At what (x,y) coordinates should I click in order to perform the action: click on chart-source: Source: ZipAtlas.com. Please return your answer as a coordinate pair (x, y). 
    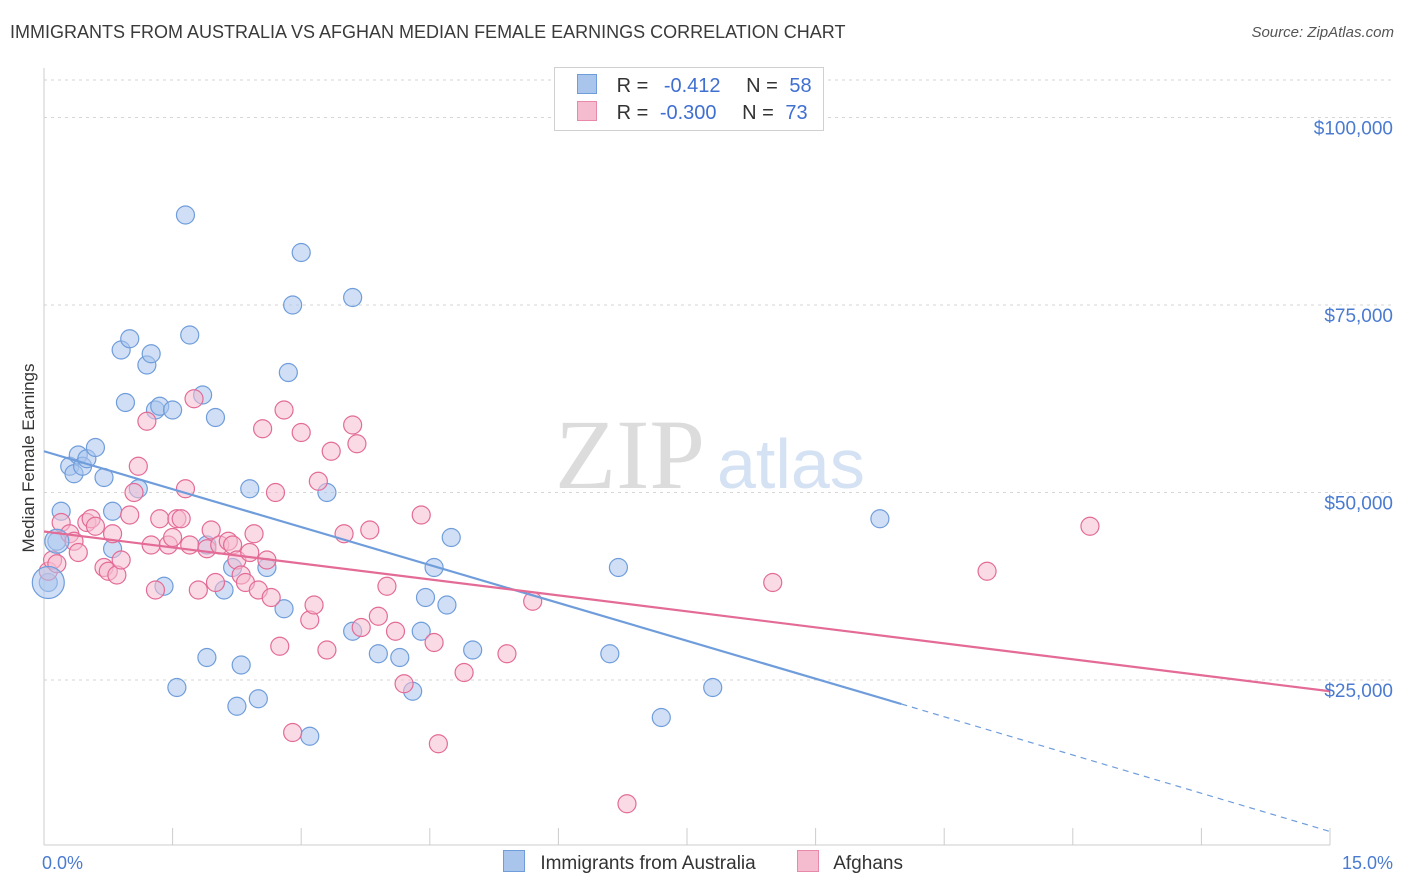
    Looking at the image, I should click on (1322, 32).